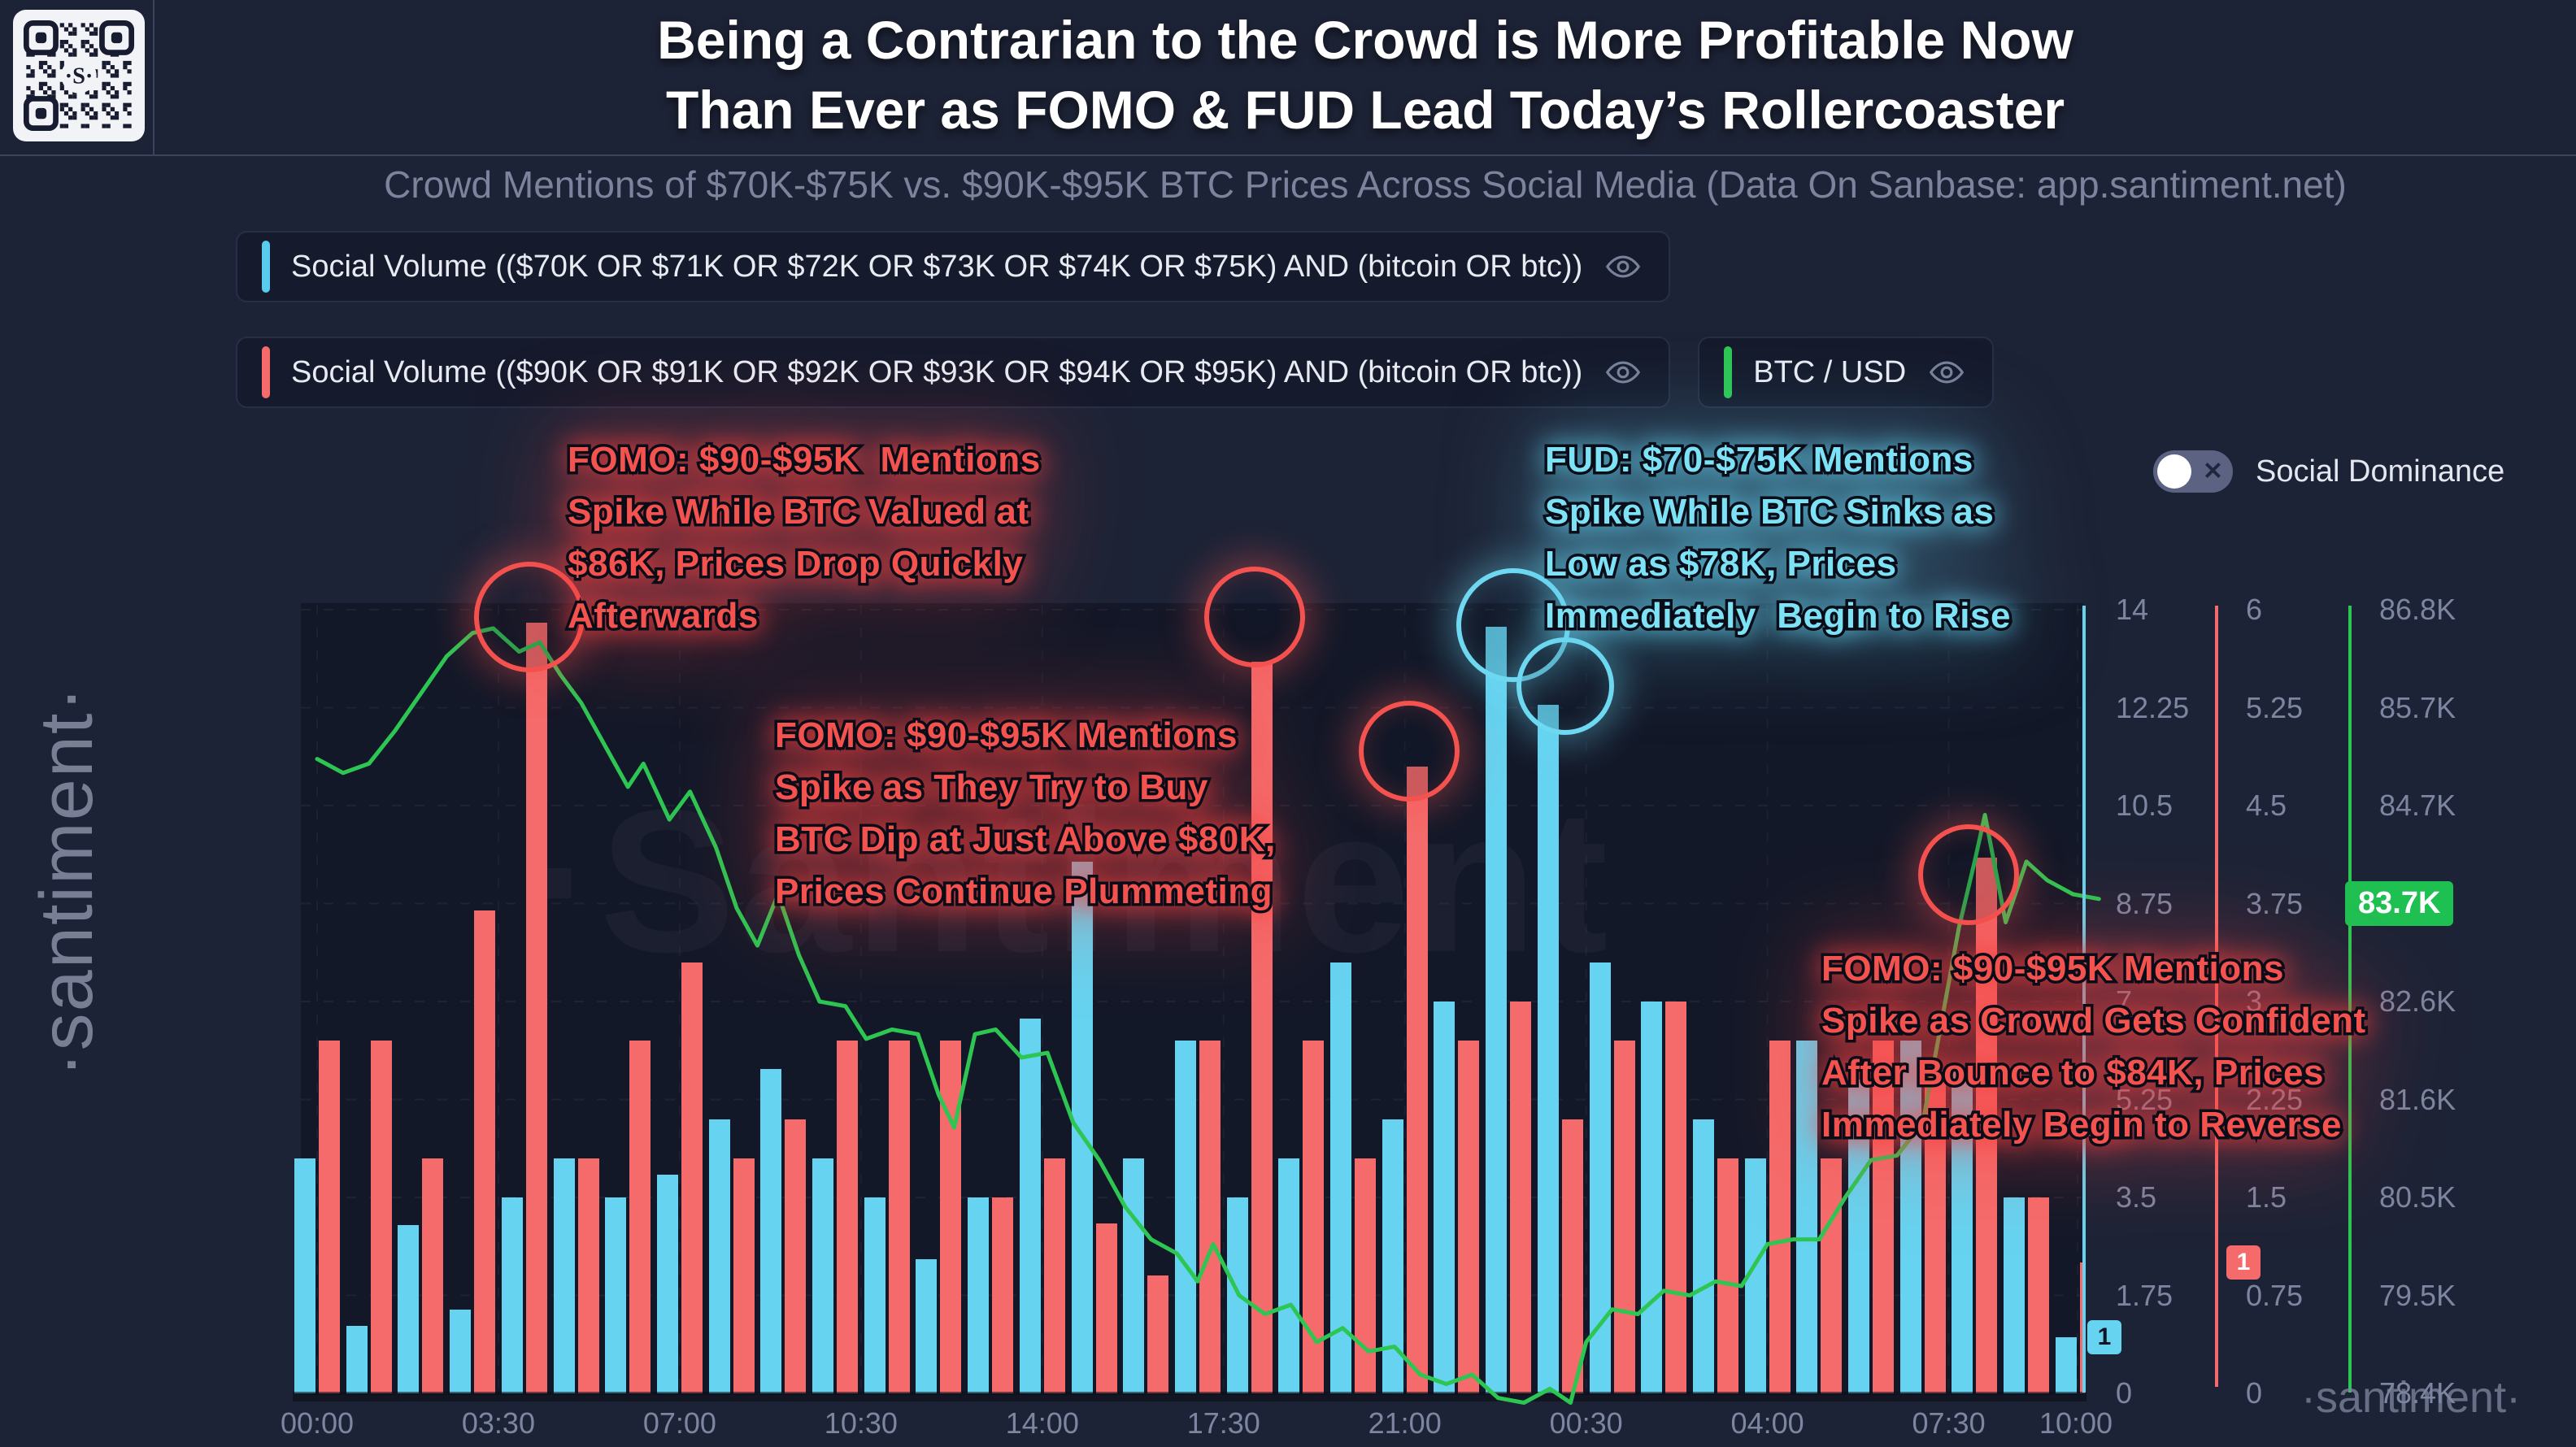 This screenshot has height=1447, width=2576. What do you see at coordinates (2267, 805) in the screenshot?
I see `red-axis-tick-4.5: 4.5` at bounding box center [2267, 805].